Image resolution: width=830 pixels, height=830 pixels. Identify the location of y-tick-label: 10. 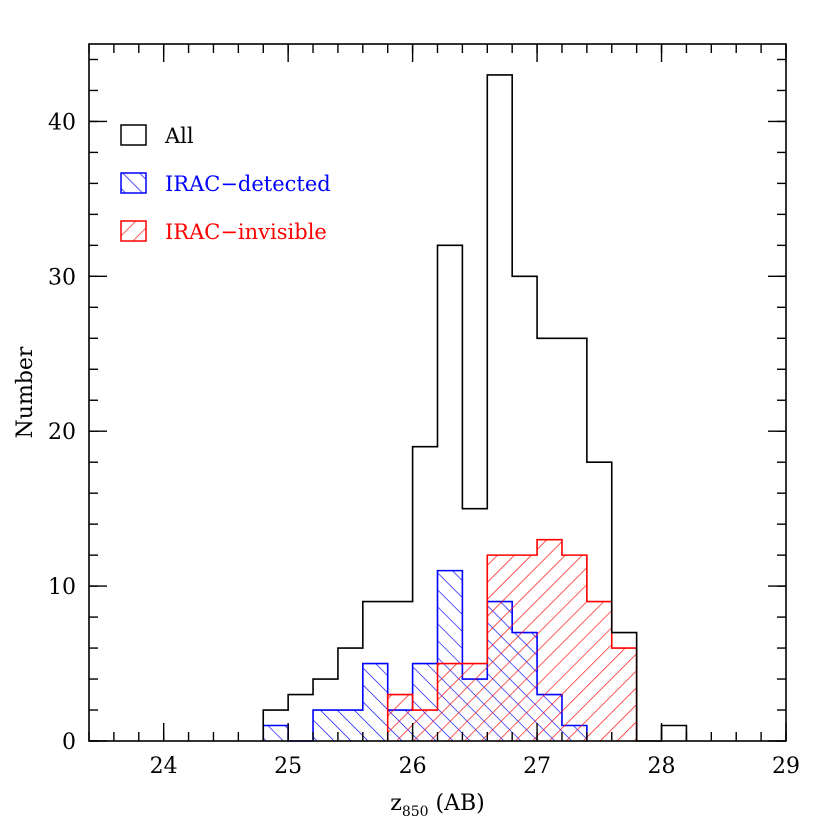
(62, 587).